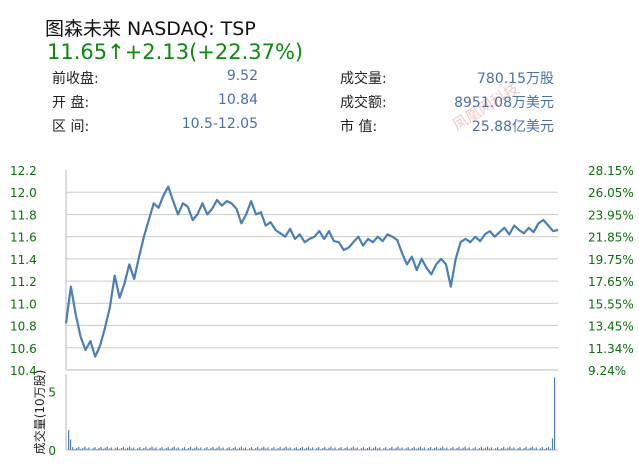 The image size is (639, 468). I want to click on y-tick-label: 12.2, so click(23, 171).